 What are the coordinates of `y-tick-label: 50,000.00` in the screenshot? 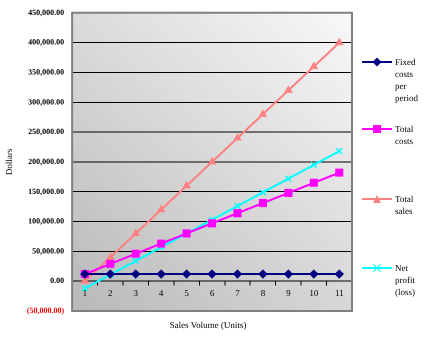 It's located at (48, 251).